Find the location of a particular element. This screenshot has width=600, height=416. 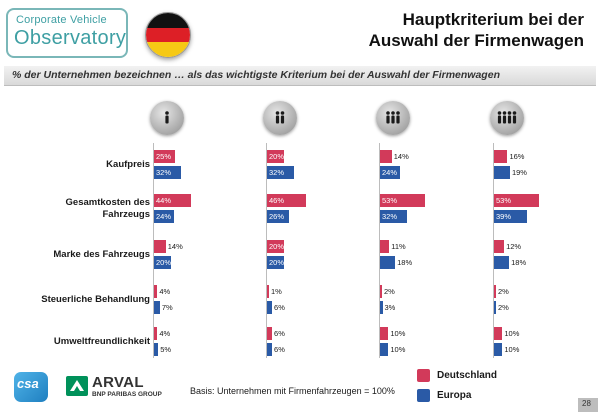

data-label-europa: 2% is located at coordinates (503, 307).